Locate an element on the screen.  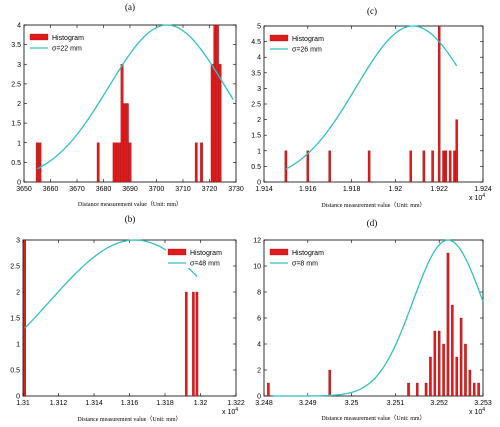
y-tick-label: 4.5 is located at coordinates (256, 42).